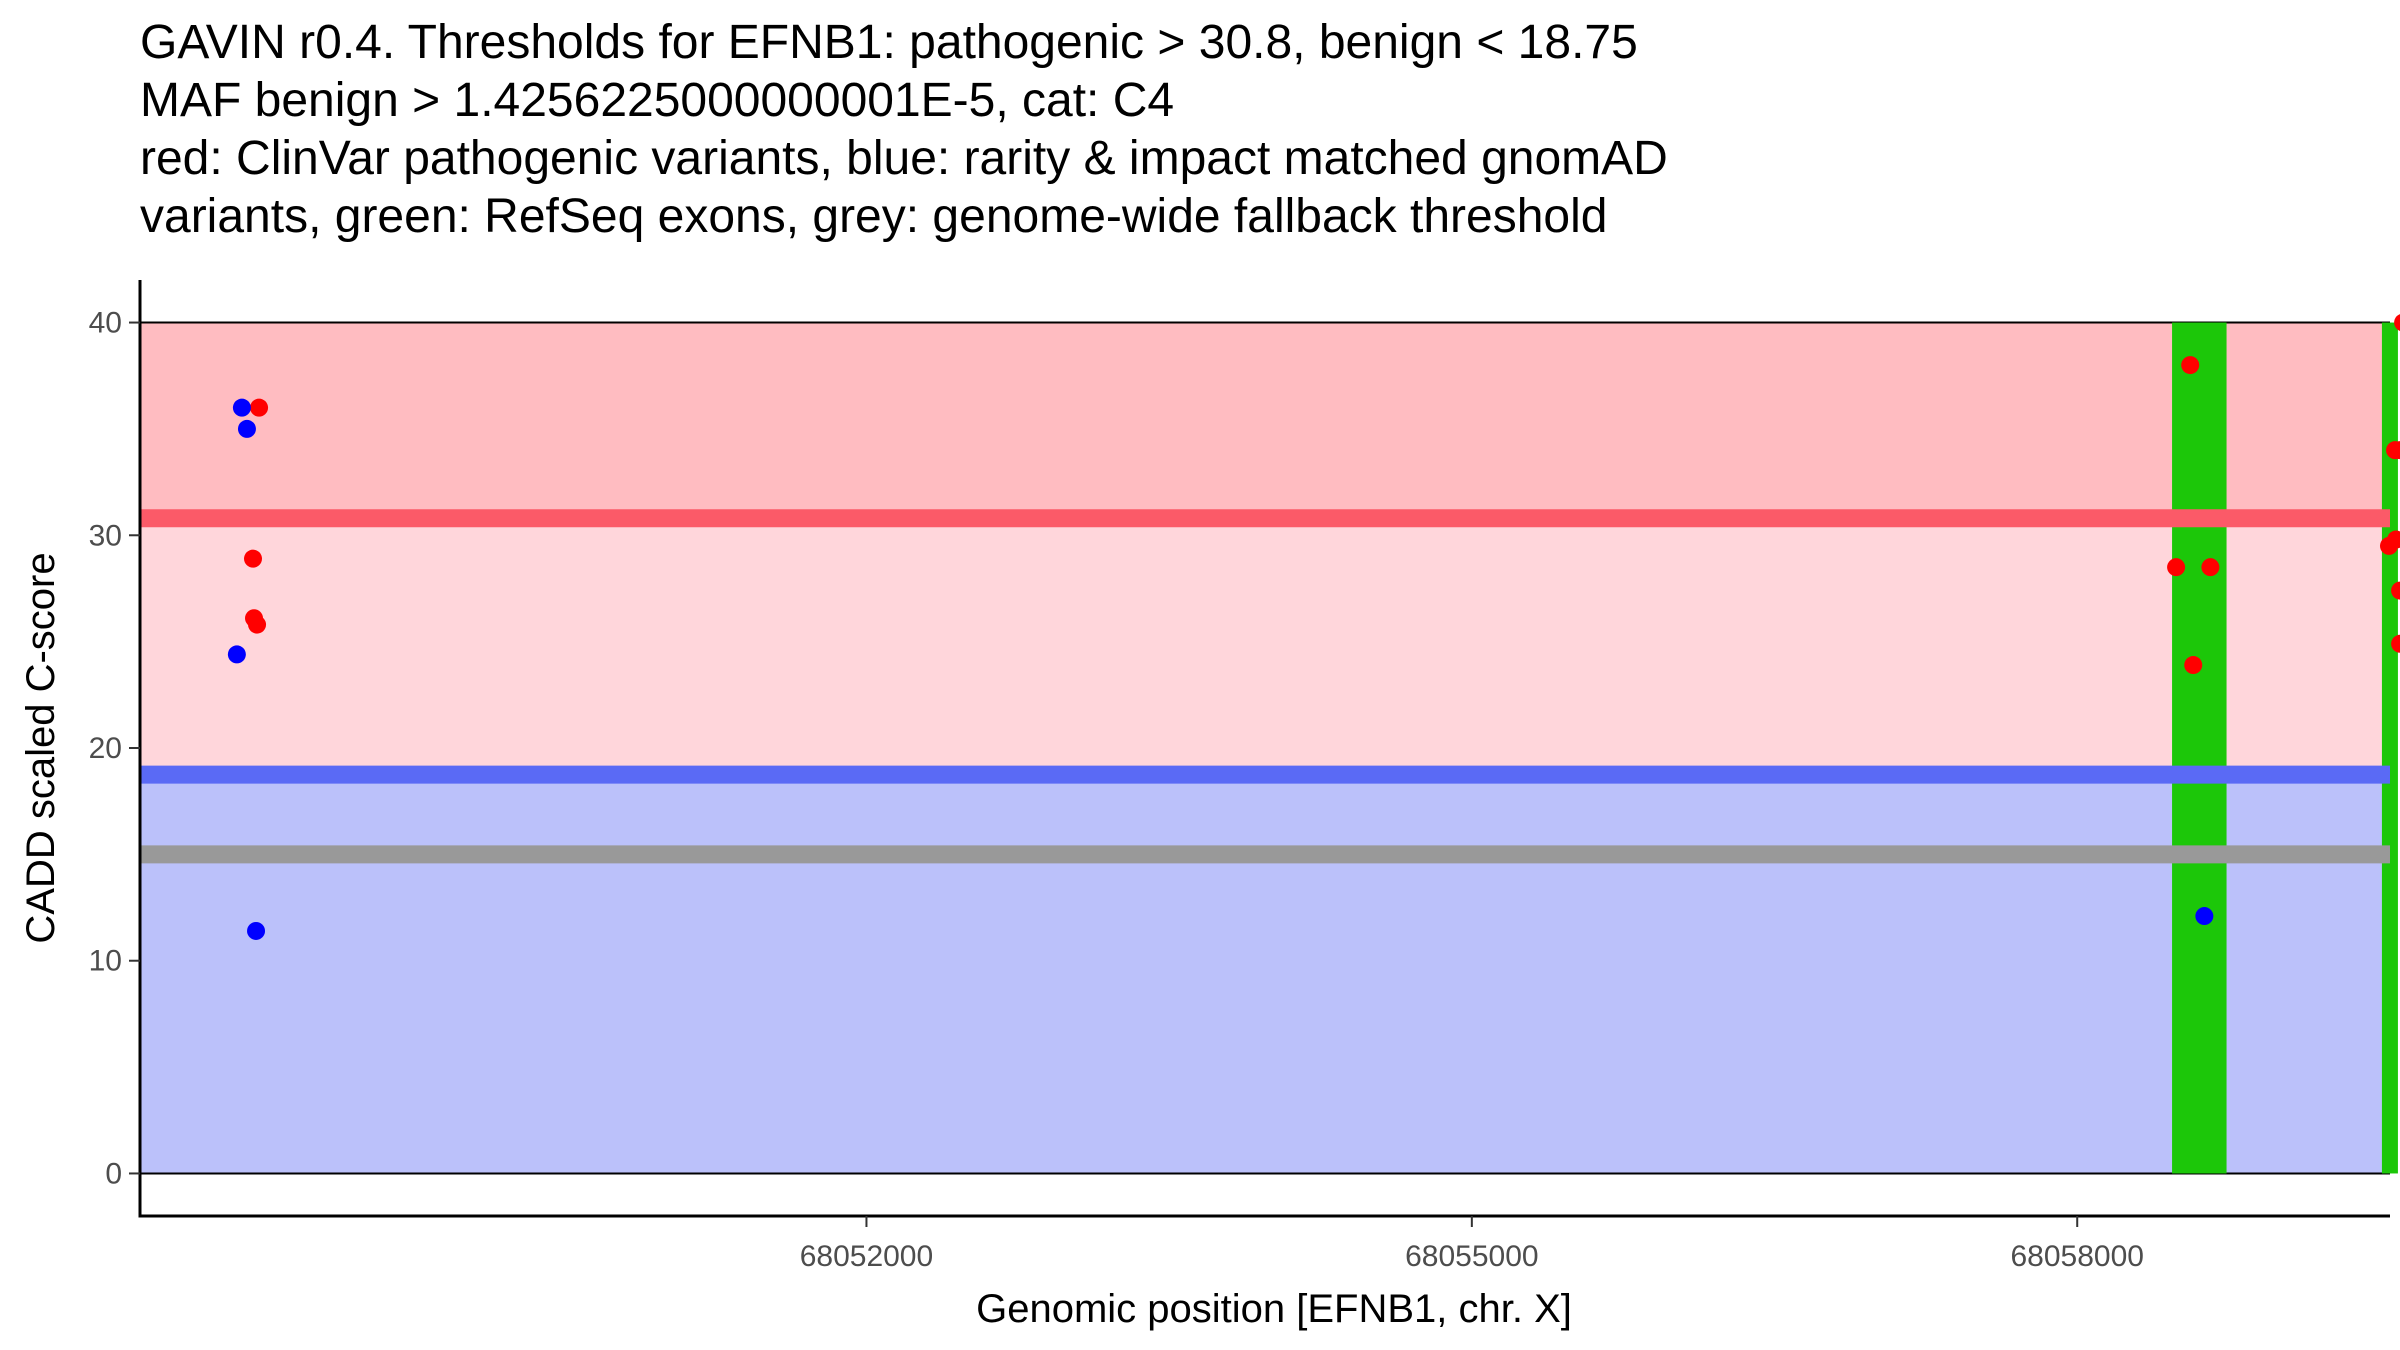 This screenshot has width=2400, height=1350. What do you see at coordinates (1274, 1309) in the screenshot?
I see `x-axis-label: Genomic position [EFNB1, chr. X]` at bounding box center [1274, 1309].